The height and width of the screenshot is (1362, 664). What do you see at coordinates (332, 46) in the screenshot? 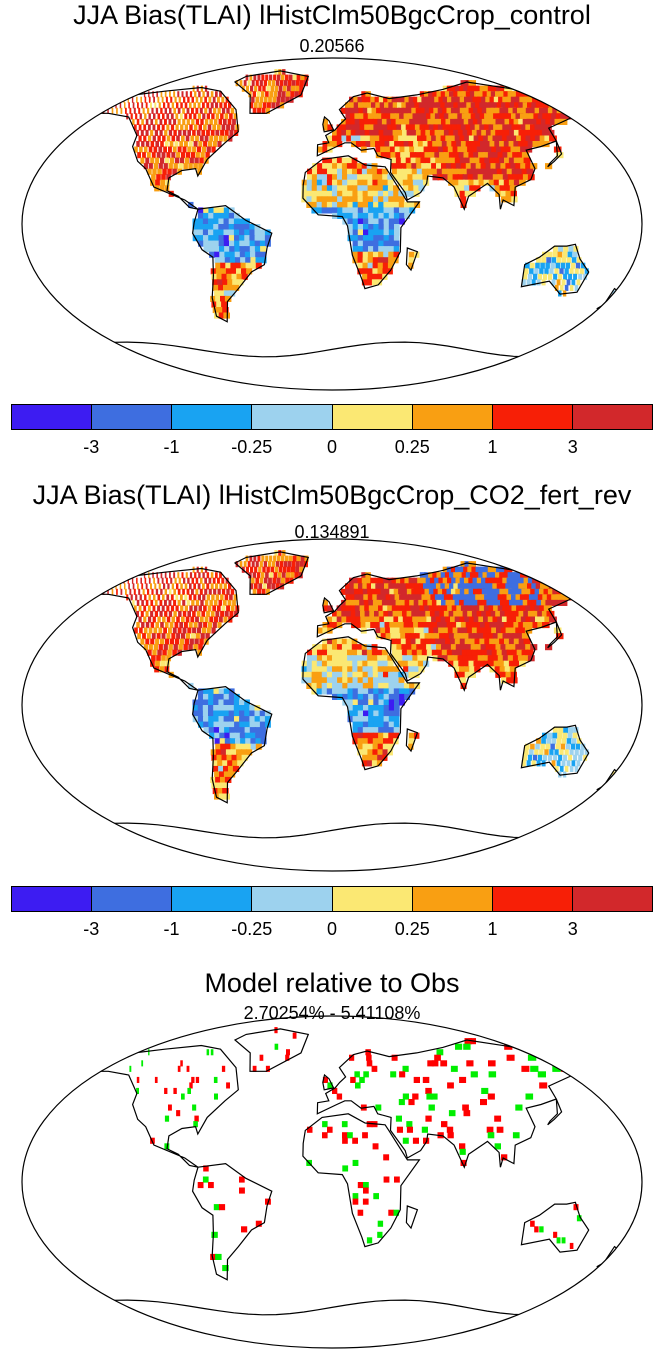
I see `panel-subtitle: 0.20566` at bounding box center [332, 46].